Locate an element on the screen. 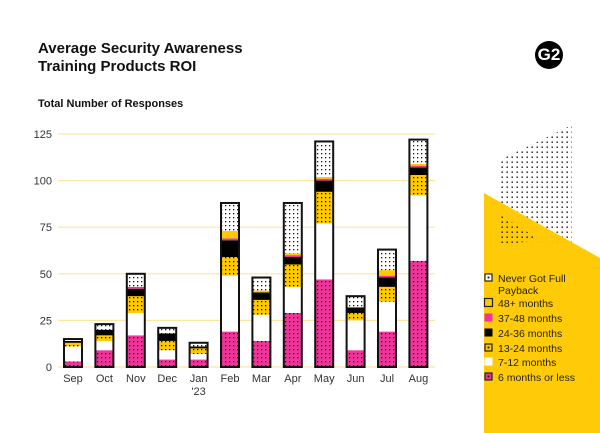 The image size is (600, 433). legend-label-line: Payback is located at coordinates (518, 291).